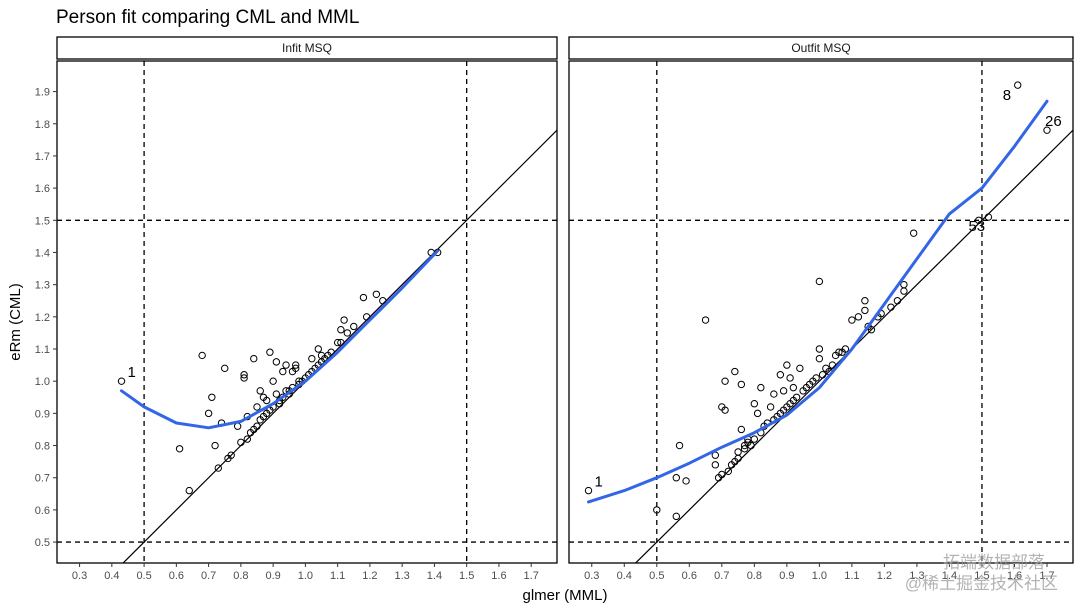 The image size is (1080, 611). I want to click on point-label: 26, so click(1053, 121).